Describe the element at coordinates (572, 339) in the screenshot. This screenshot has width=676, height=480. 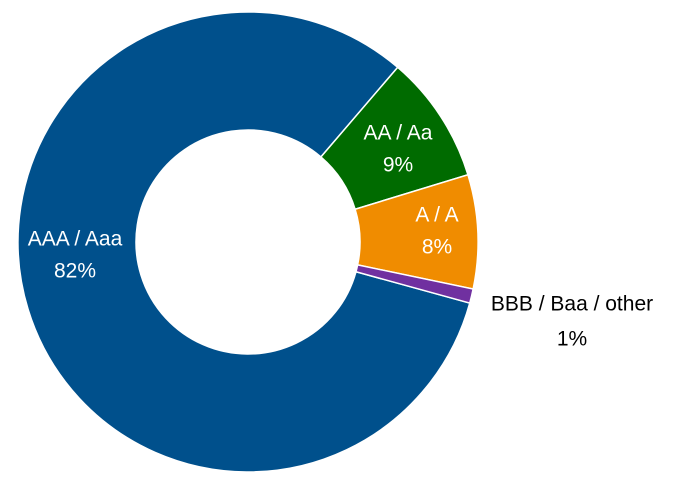
I see `slice-value-label: 1%` at that location.